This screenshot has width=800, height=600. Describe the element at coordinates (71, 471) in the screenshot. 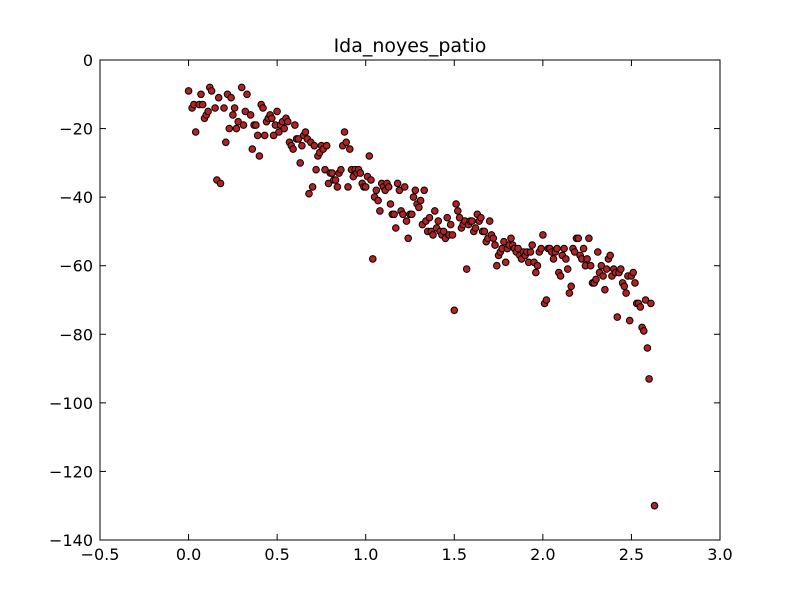

I see `y-tick-label: −120` at that location.